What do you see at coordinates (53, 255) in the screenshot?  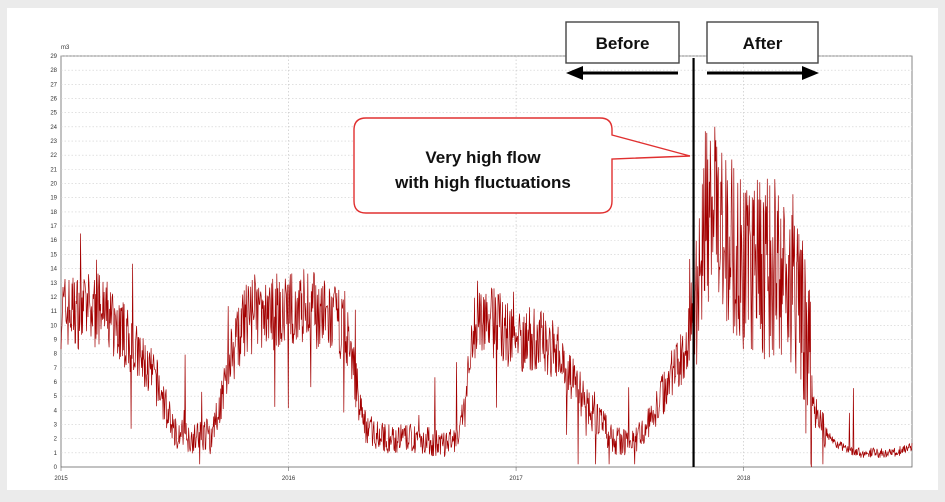 I see `y-tick-label: 15` at bounding box center [53, 255].